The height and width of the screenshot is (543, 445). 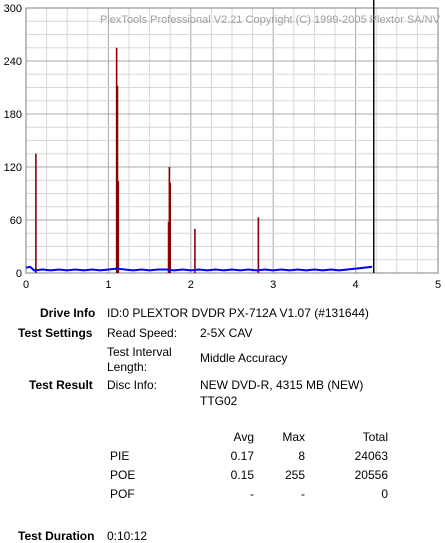 I want to click on x-tick-label: 2, so click(x=191, y=285).